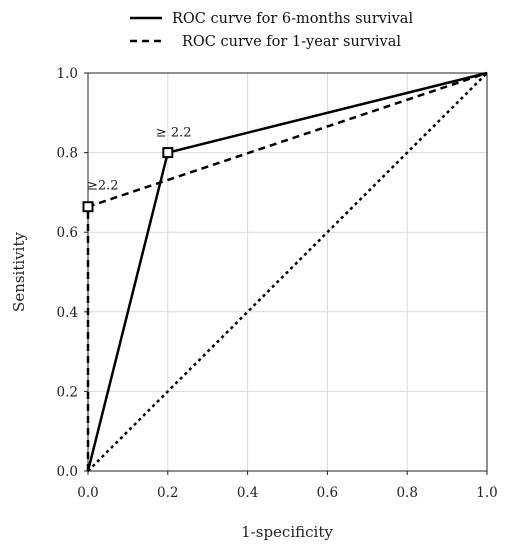 The width and height of the screenshot is (512, 550). What do you see at coordinates (327, 493) in the screenshot?
I see `x-tick-label: 0.6` at bounding box center [327, 493].